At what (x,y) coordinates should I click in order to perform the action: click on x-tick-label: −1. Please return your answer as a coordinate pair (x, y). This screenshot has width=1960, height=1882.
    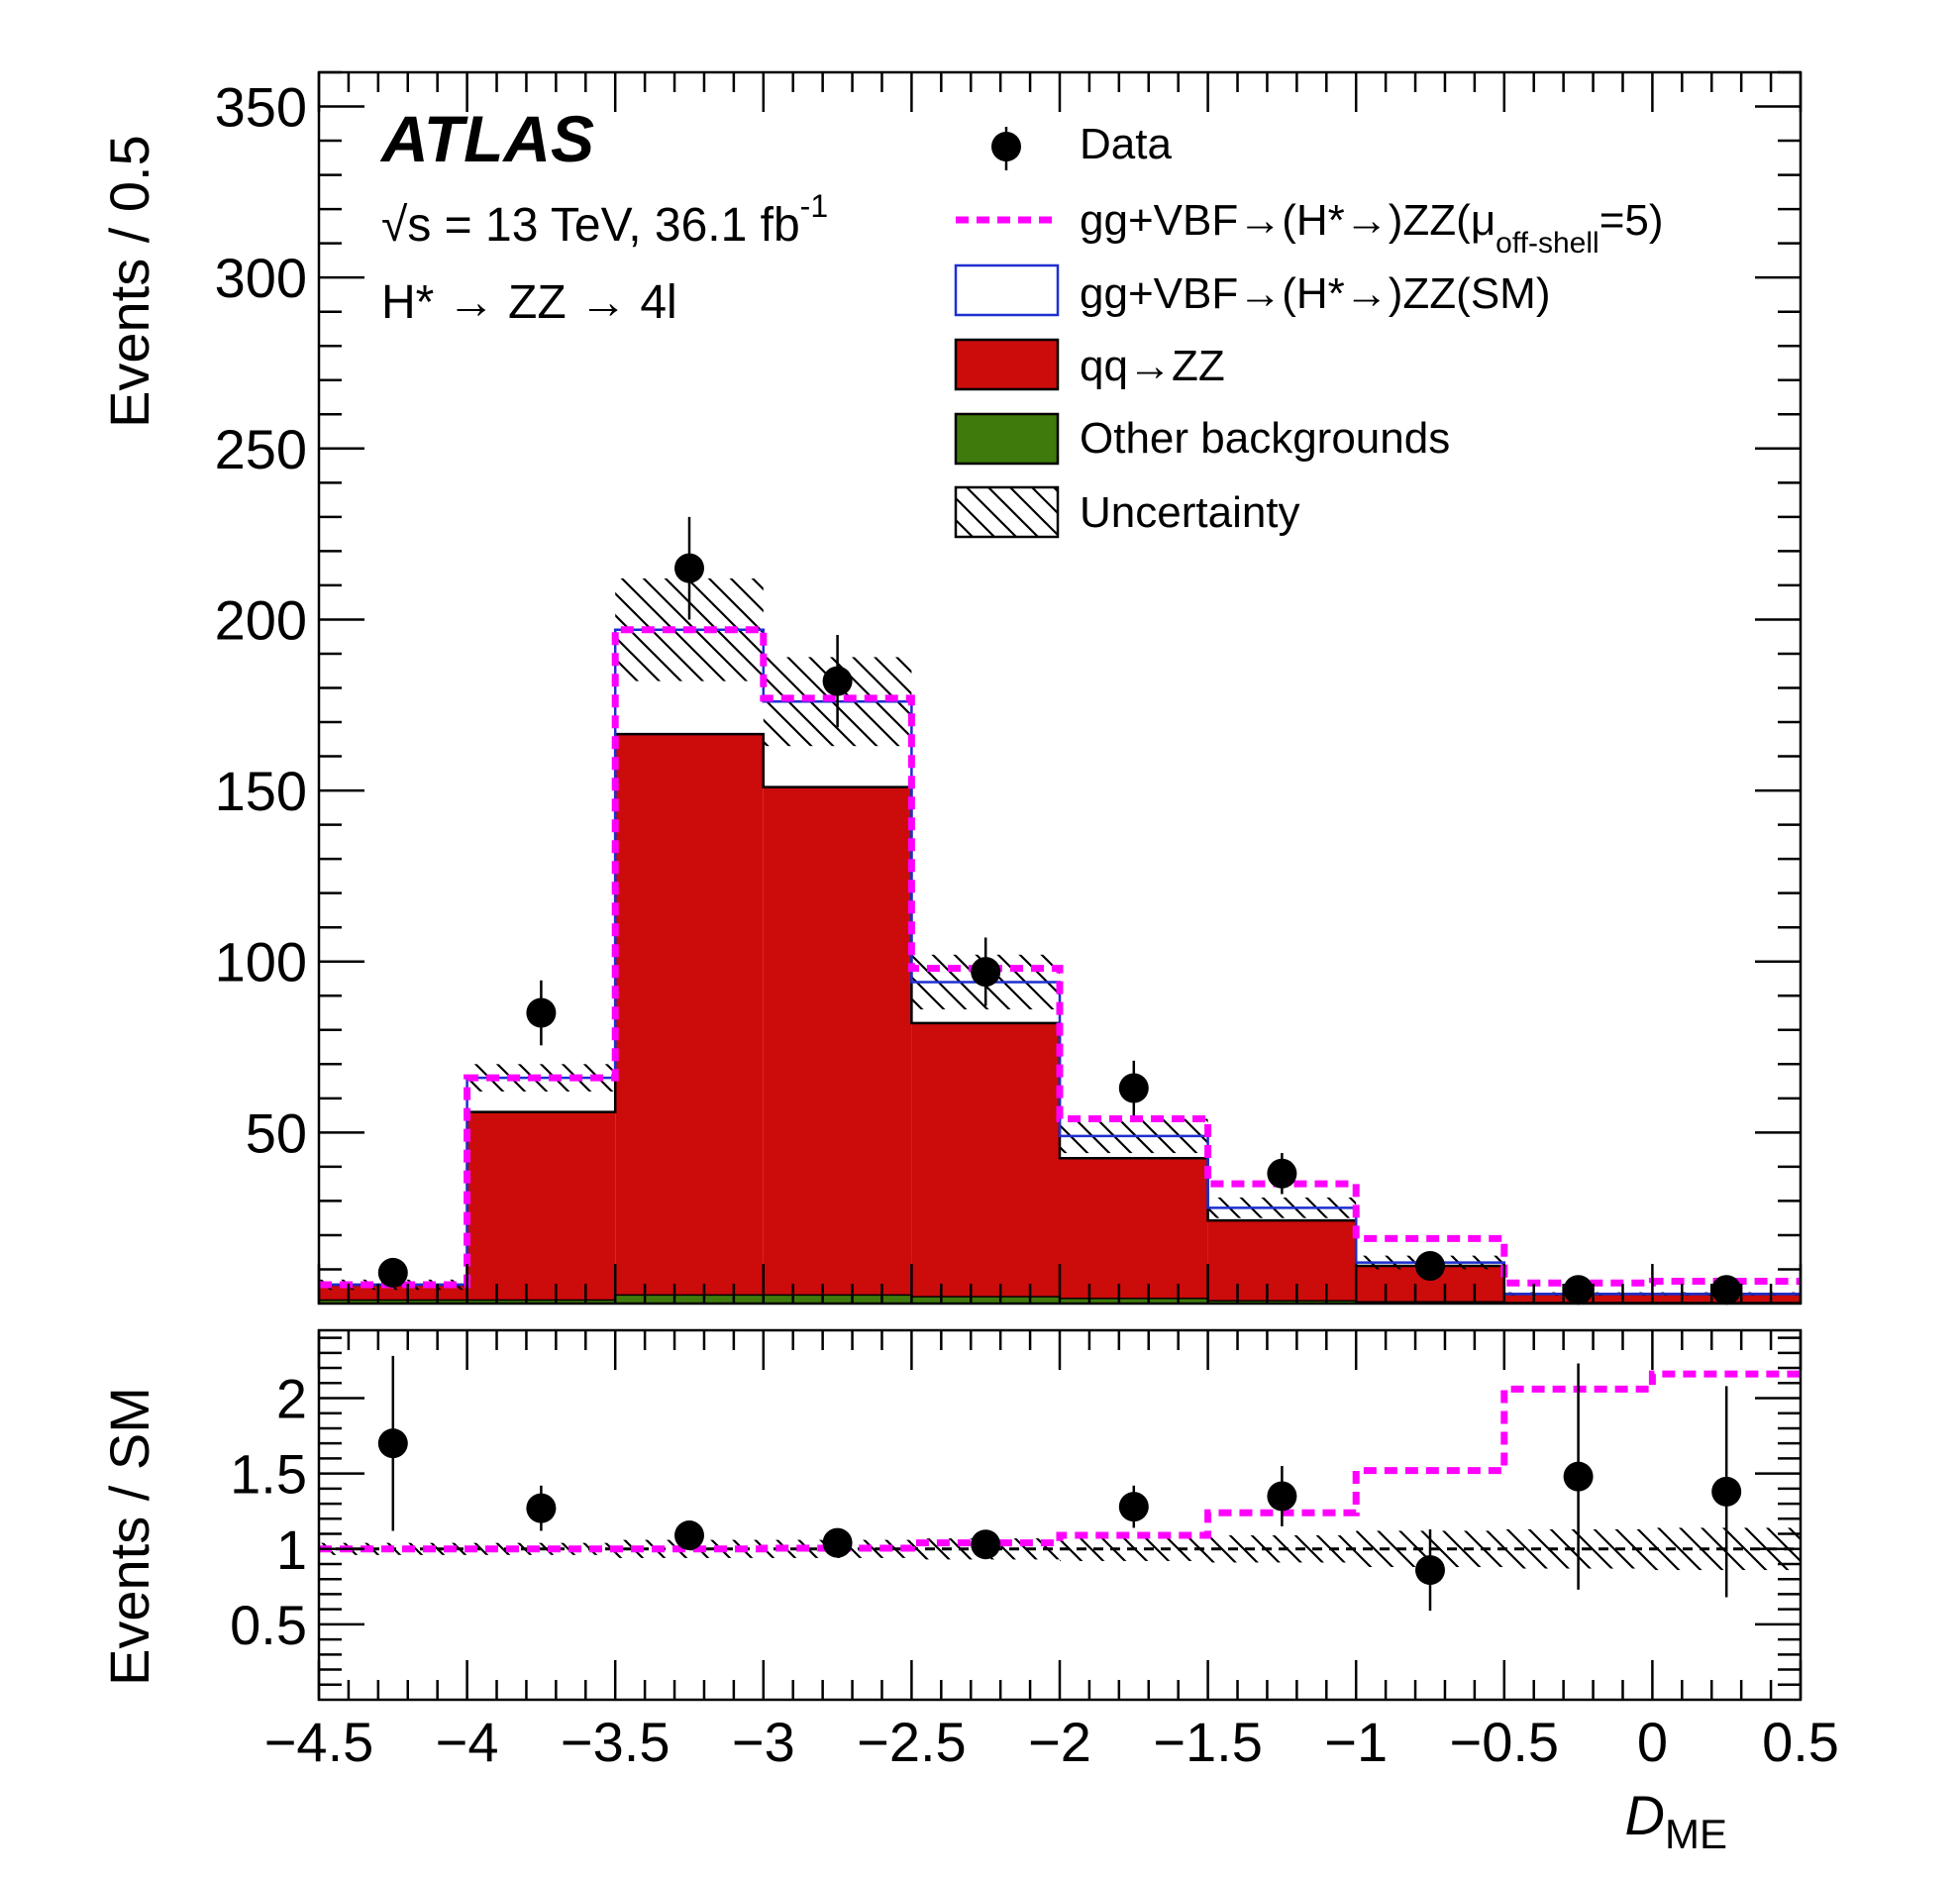
    Looking at the image, I should click on (1356, 1742).